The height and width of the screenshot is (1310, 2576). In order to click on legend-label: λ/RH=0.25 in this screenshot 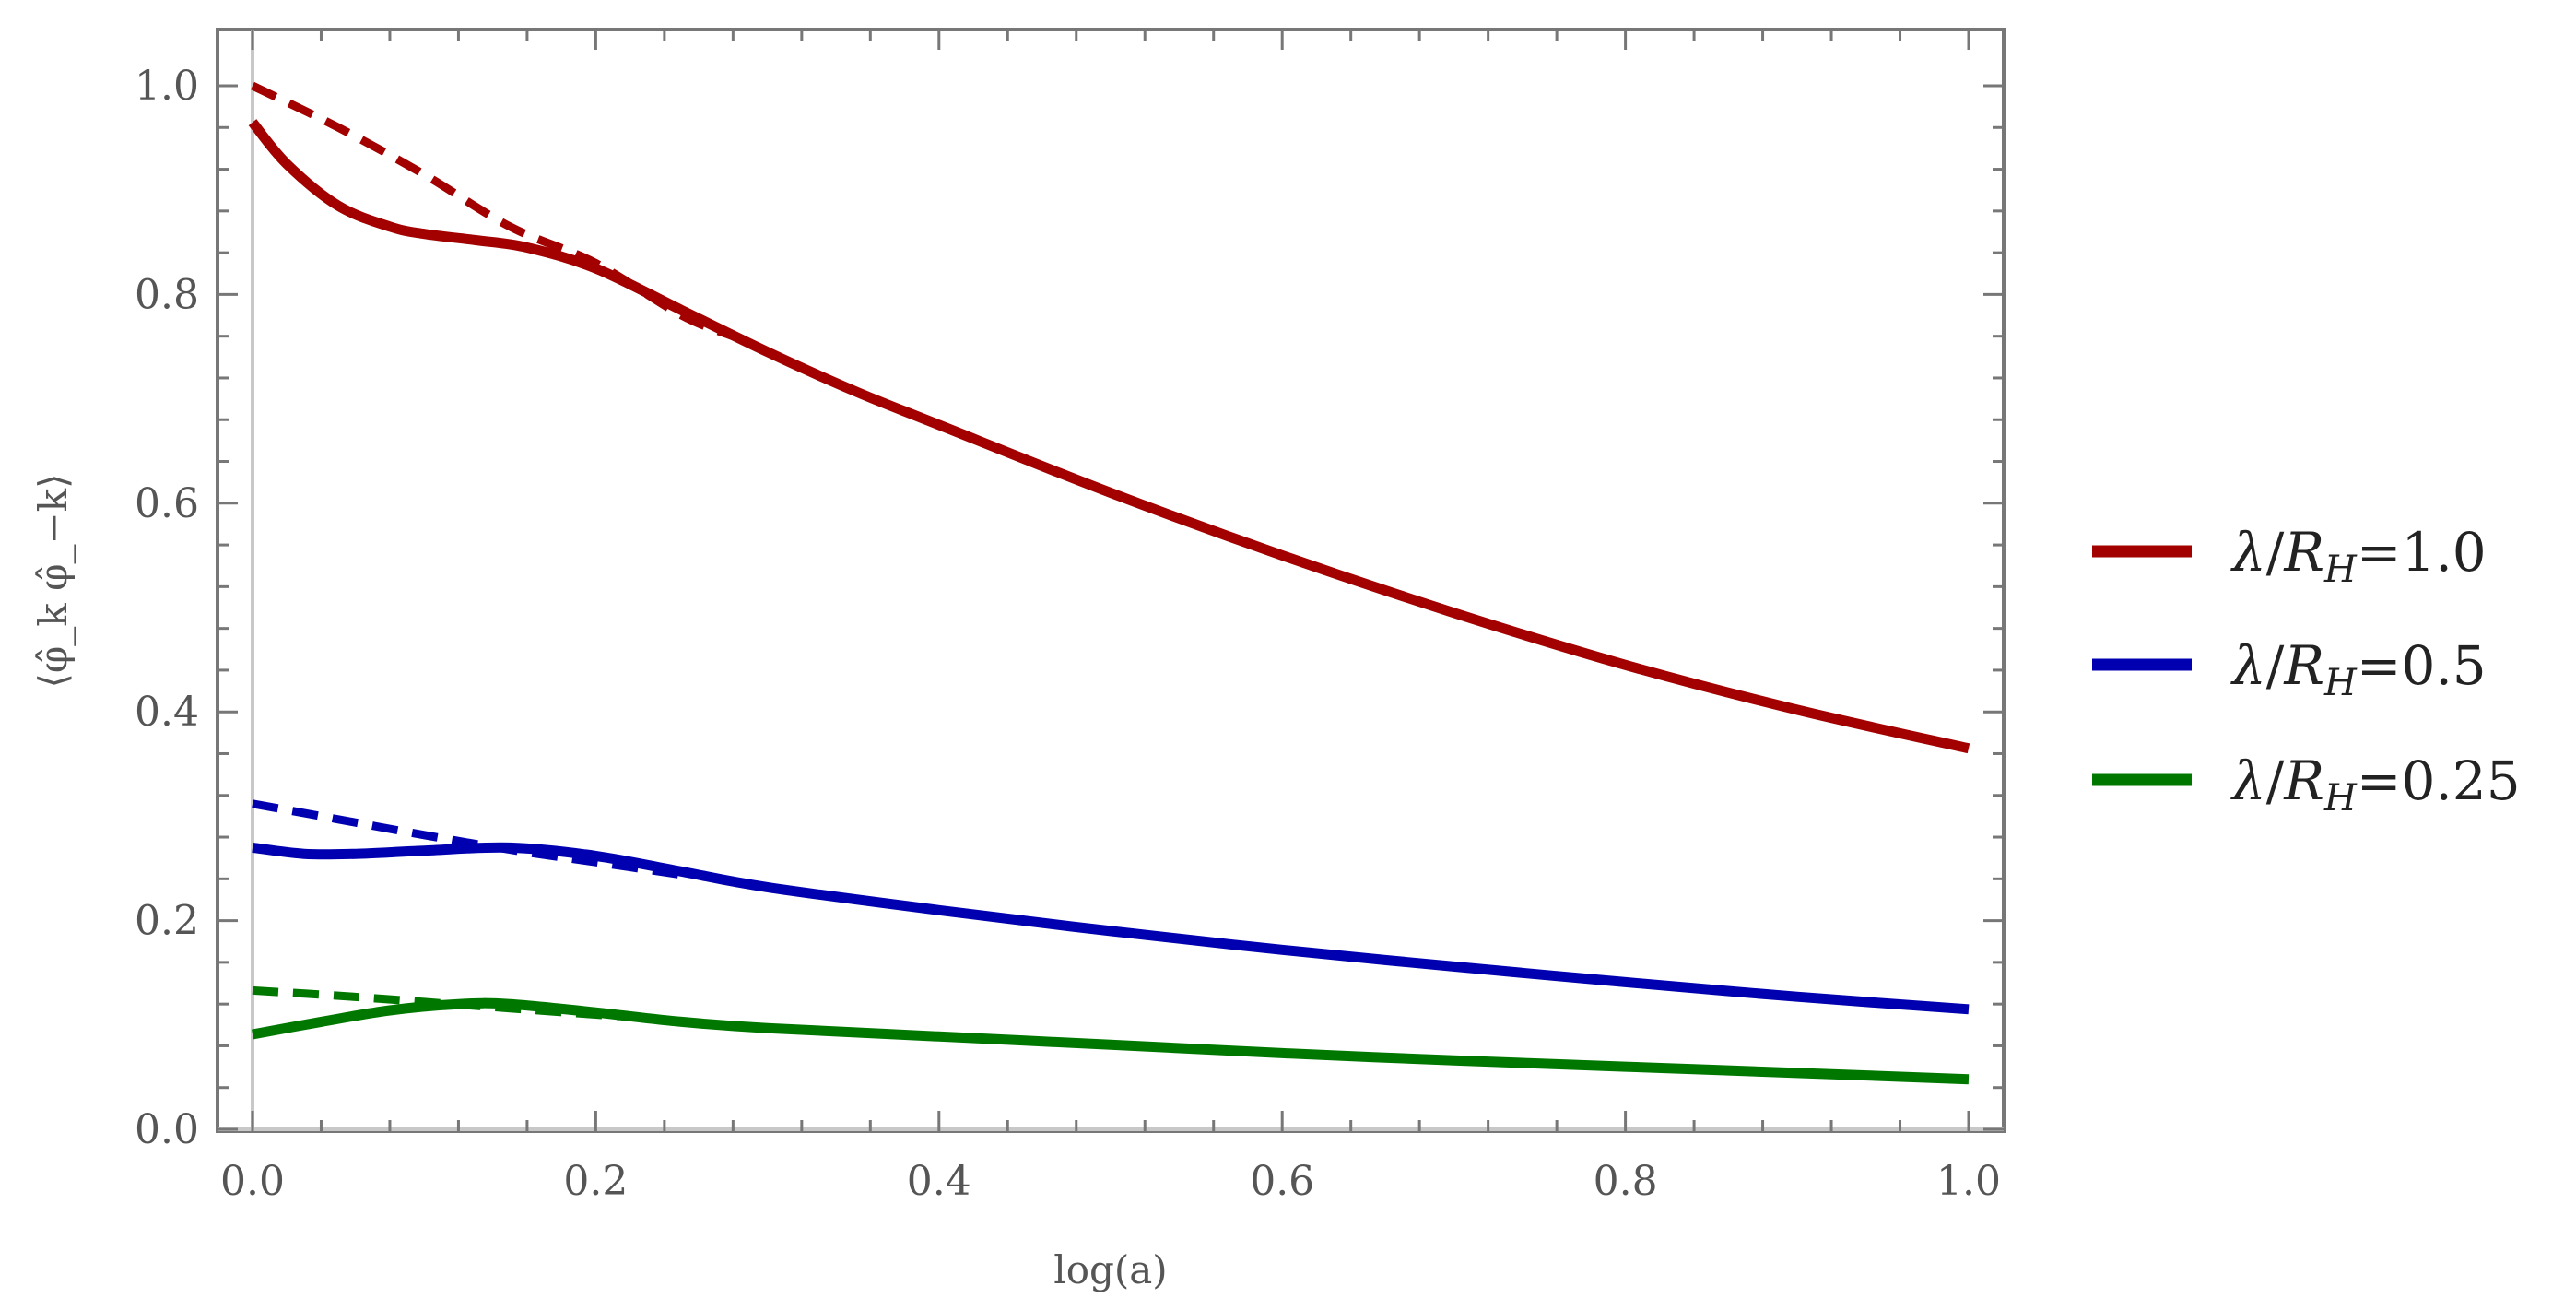, I will do `click(2375, 784)`.